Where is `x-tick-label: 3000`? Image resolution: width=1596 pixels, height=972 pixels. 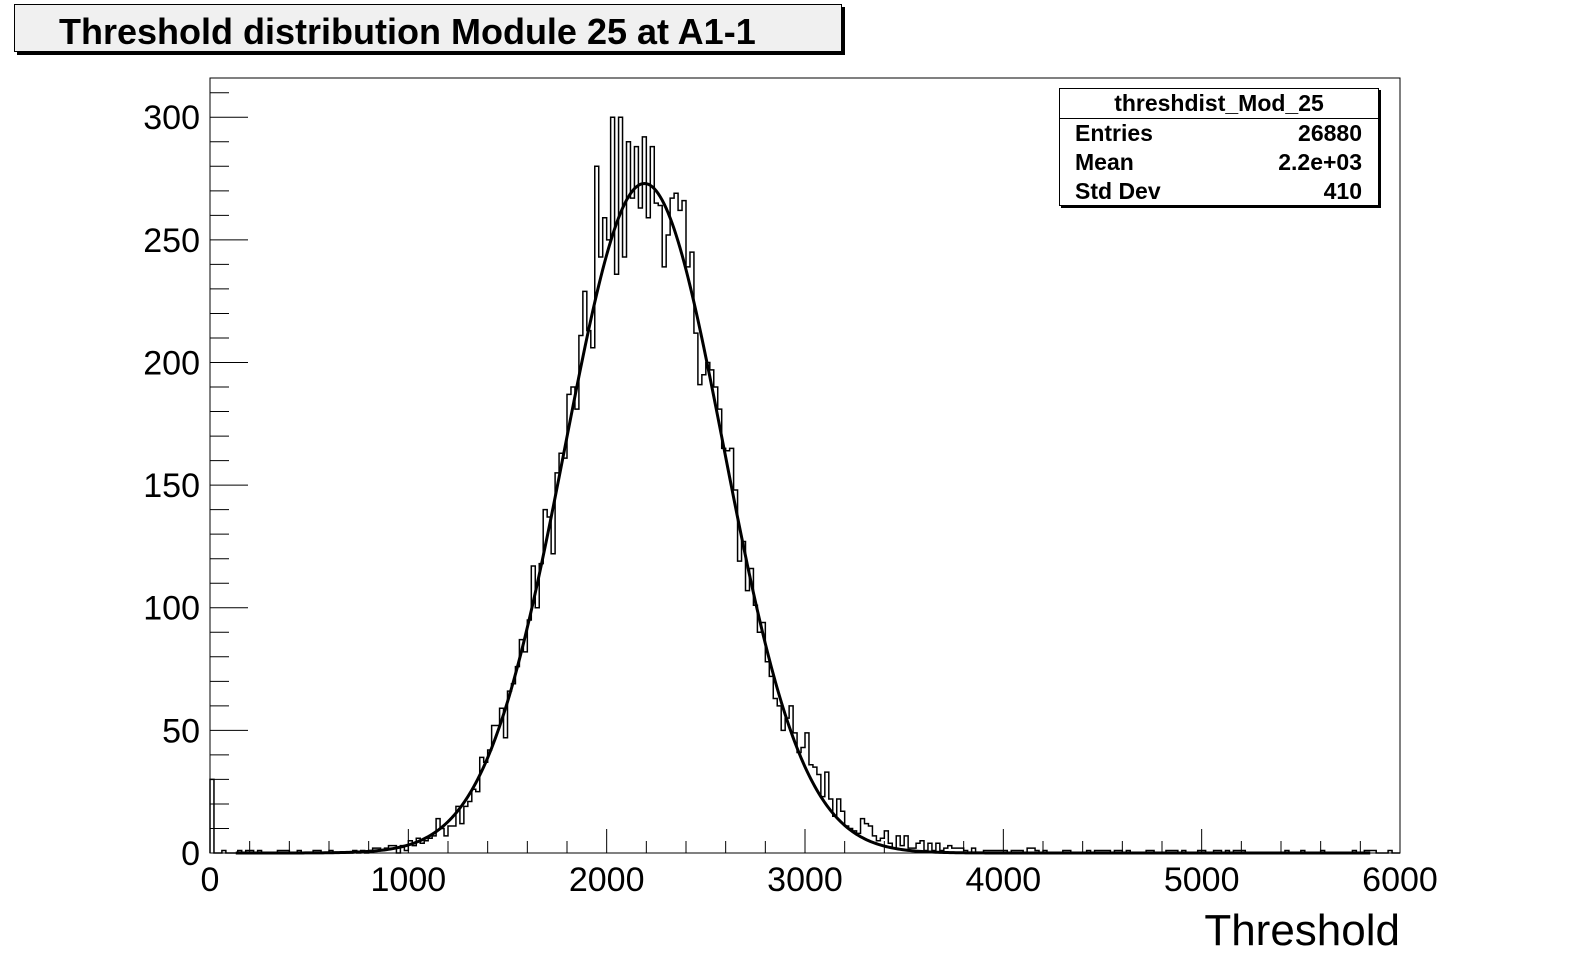 x-tick-label: 3000 is located at coordinates (805, 880).